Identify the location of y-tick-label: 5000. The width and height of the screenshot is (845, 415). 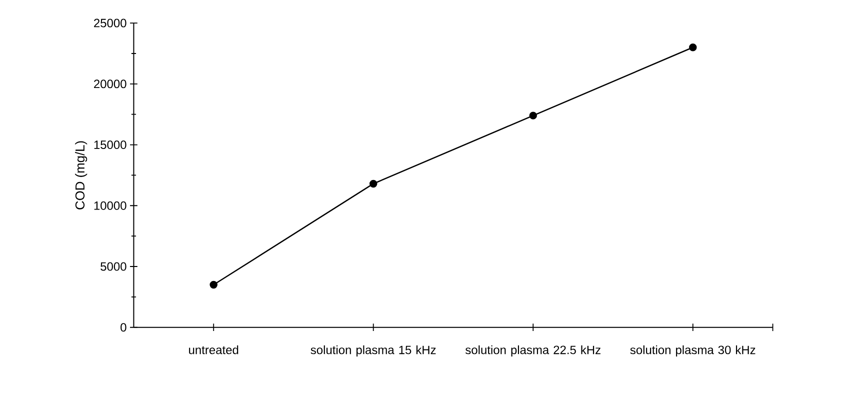
(113, 266).